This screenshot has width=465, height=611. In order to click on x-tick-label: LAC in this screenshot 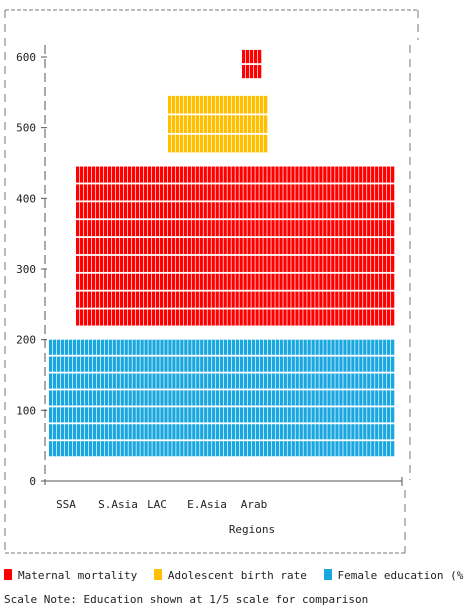, I will do `click(157, 504)`.